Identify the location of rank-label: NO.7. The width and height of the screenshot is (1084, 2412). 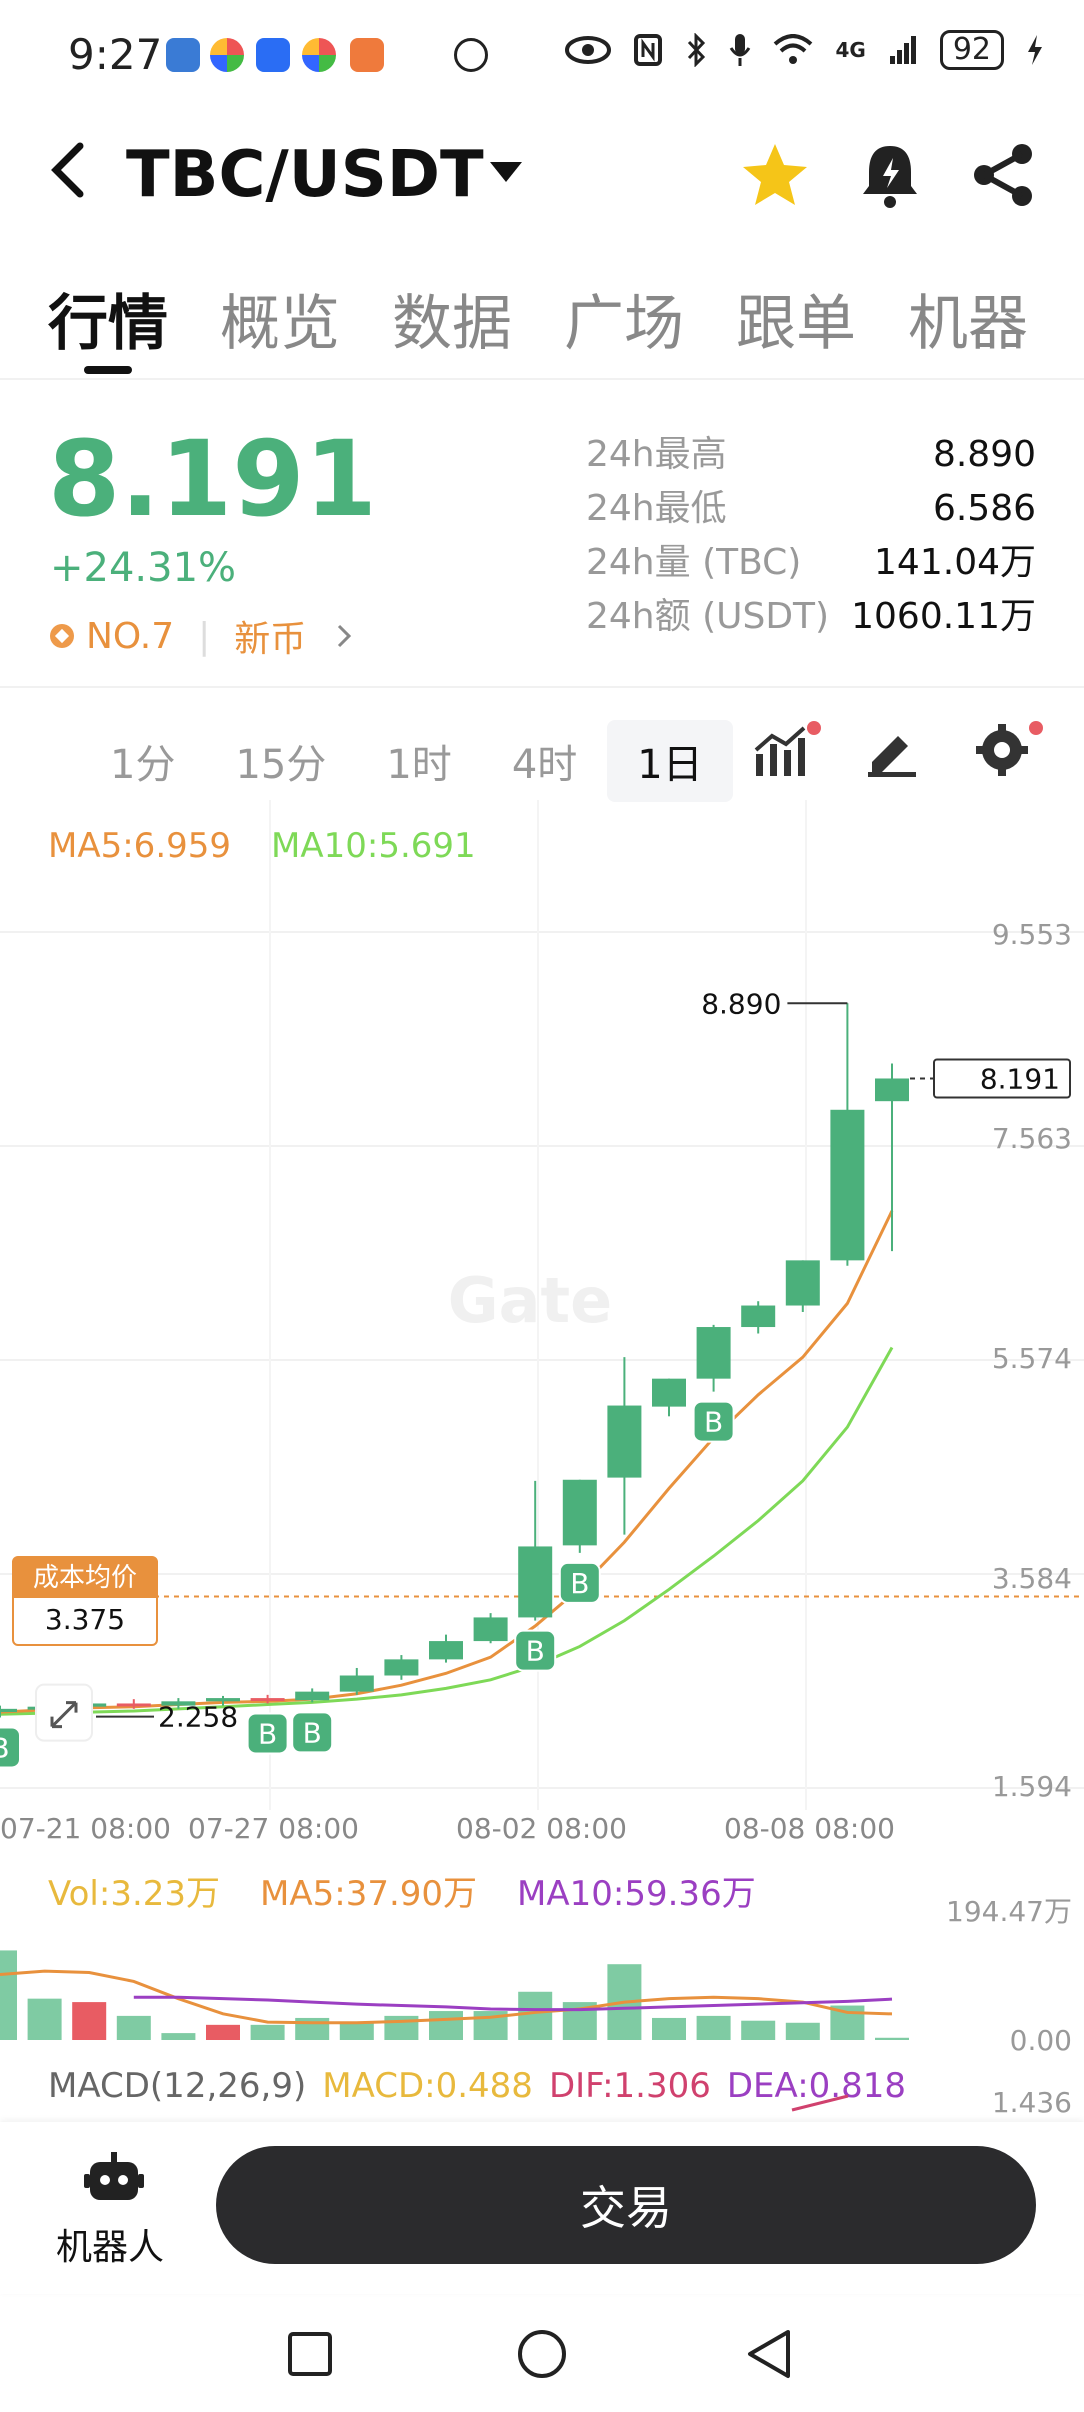
(130, 636).